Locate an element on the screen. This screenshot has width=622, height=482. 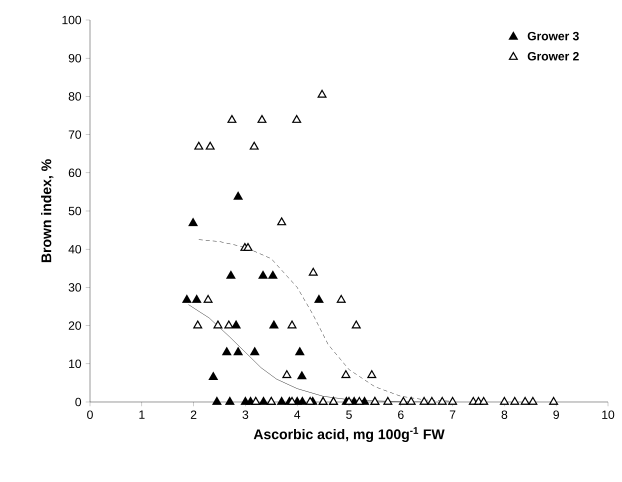
legend-label: Grower 3 is located at coordinates (553, 36).